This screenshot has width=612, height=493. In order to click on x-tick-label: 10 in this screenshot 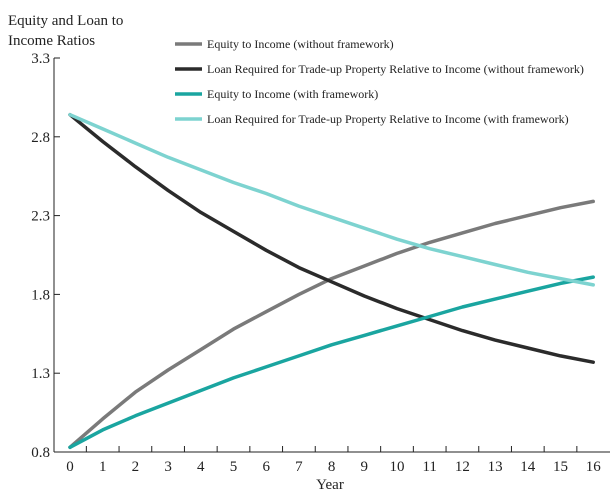, I will do `click(397, 467)`.